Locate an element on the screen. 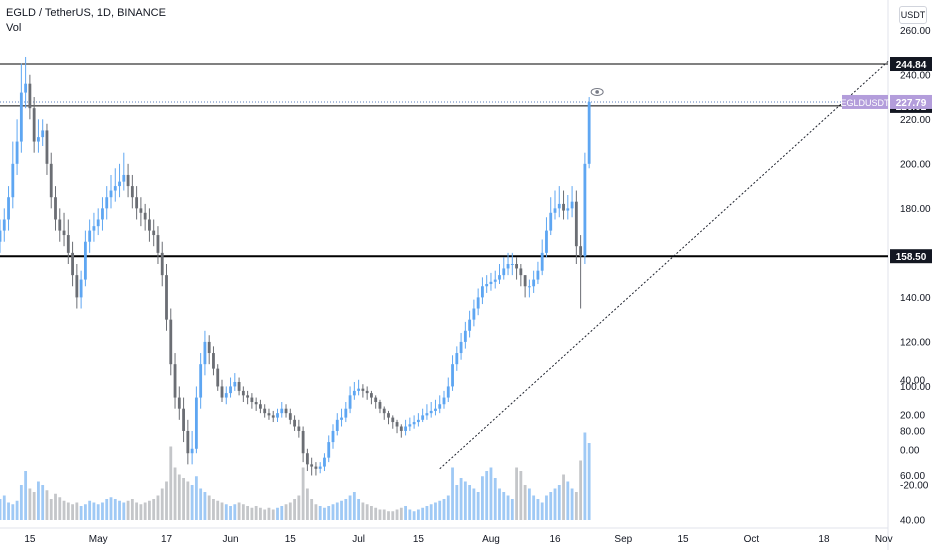 The image size is (932, 555). volume-legend: Vol is located at coordinates (14, 28).